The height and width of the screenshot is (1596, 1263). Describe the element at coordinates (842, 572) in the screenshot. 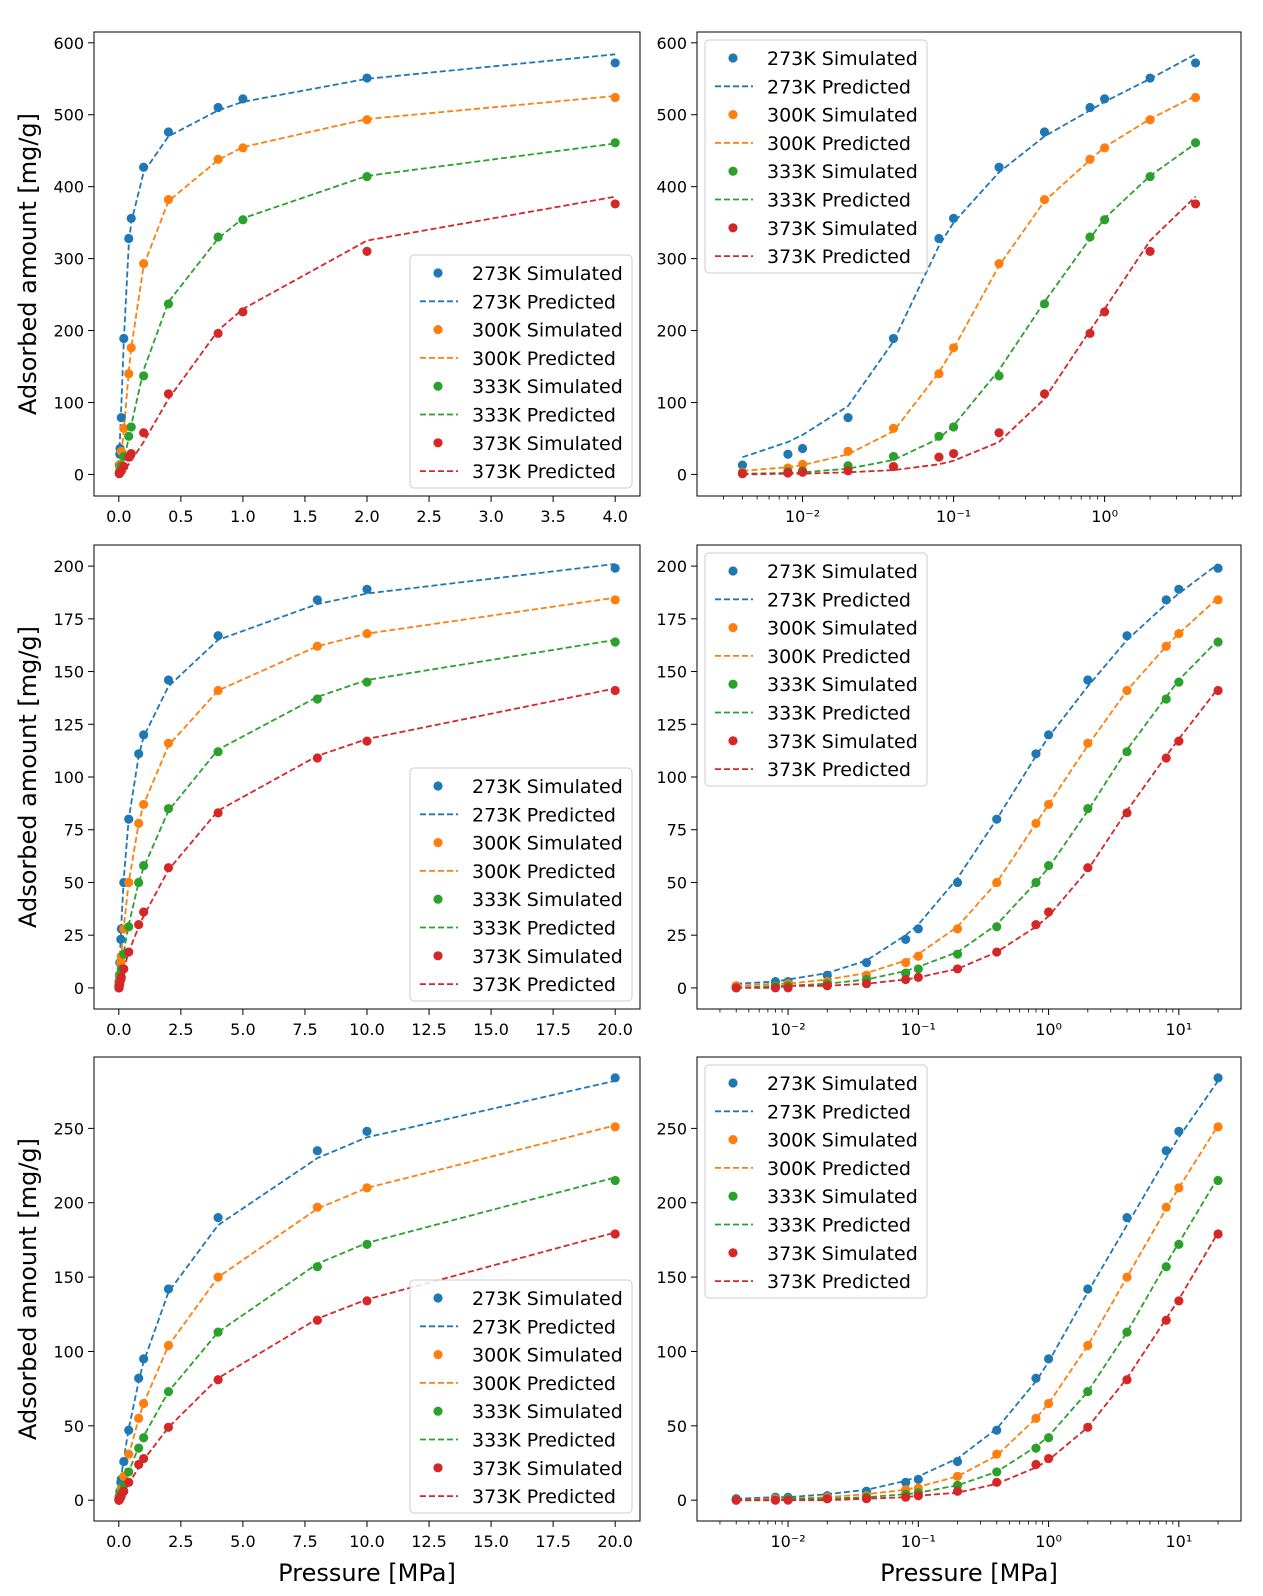

I see `legend-label: 273K Simulated` at that location.